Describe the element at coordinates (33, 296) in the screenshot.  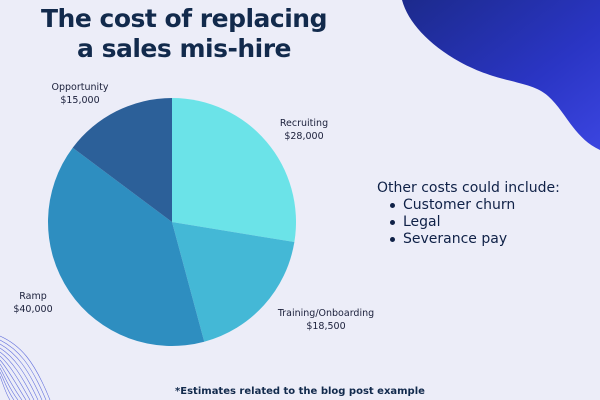
I see `slice-category-label: Ramp` at that location.